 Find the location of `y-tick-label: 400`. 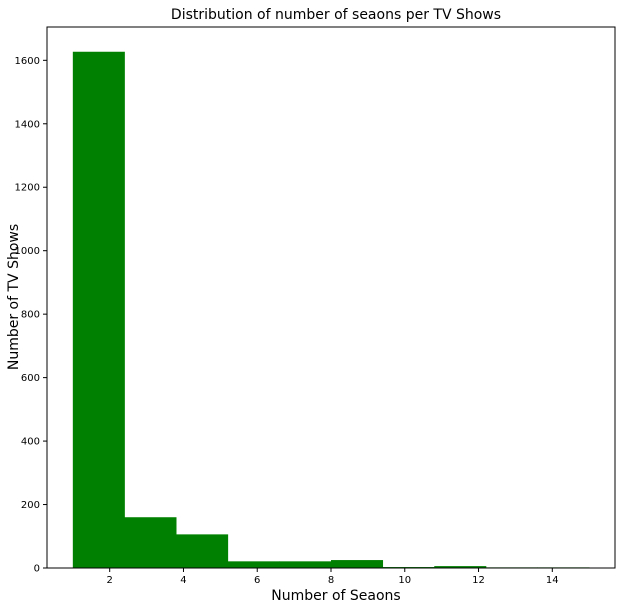

y-tick-label: 400 is located at coordinates (30, 442).